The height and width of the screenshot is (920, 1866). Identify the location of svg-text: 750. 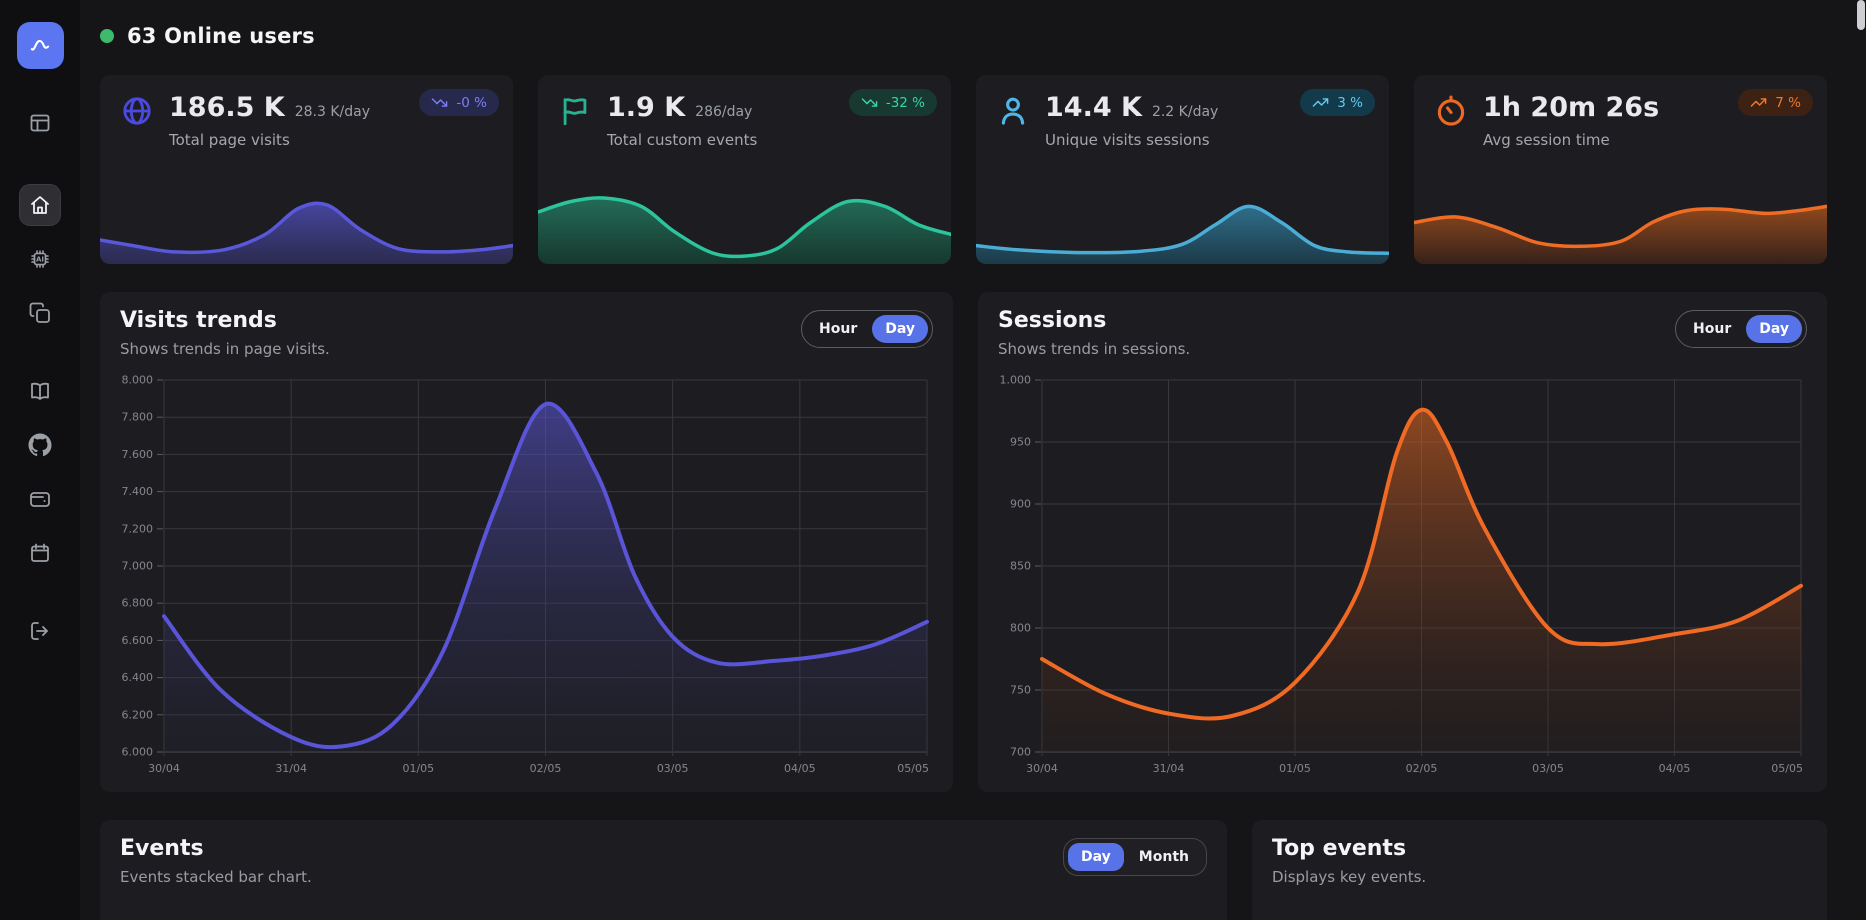
(1020, 690).